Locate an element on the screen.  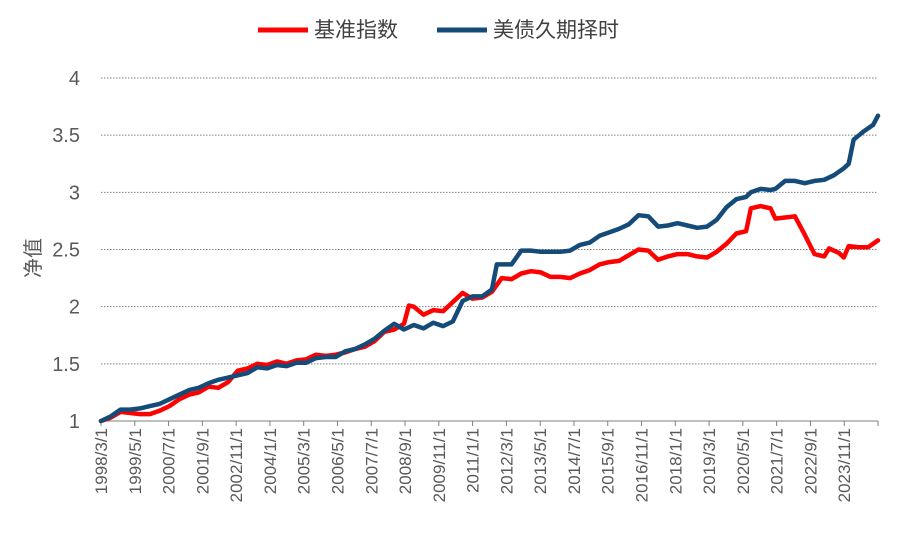
y-tick-label: 2.5 is located at coordinates (66, 251).